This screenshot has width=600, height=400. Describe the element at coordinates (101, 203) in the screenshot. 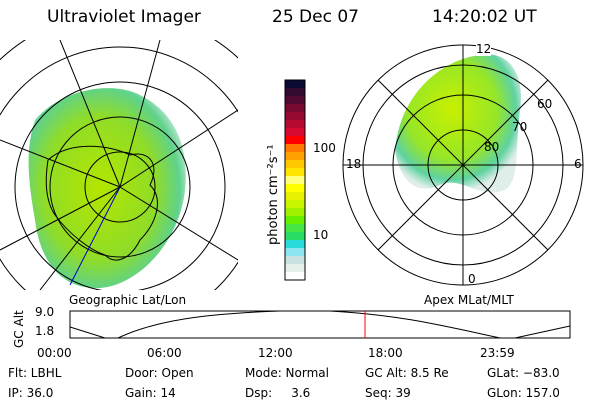

I see `antarctica-coastline` at that location.